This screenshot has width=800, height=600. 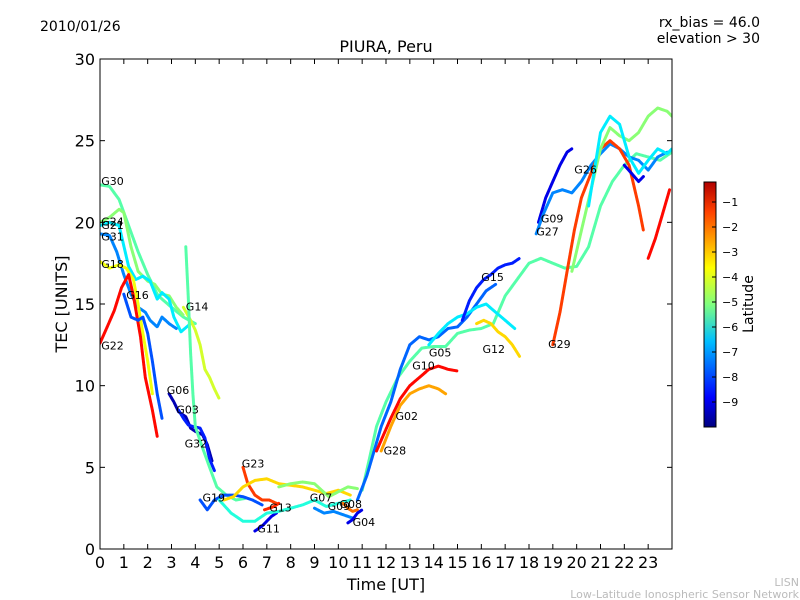 What do you see at coordinates (362, 562) in the screenshot?
I see `x-tick-label: 11` at bounding box center [362, 562].